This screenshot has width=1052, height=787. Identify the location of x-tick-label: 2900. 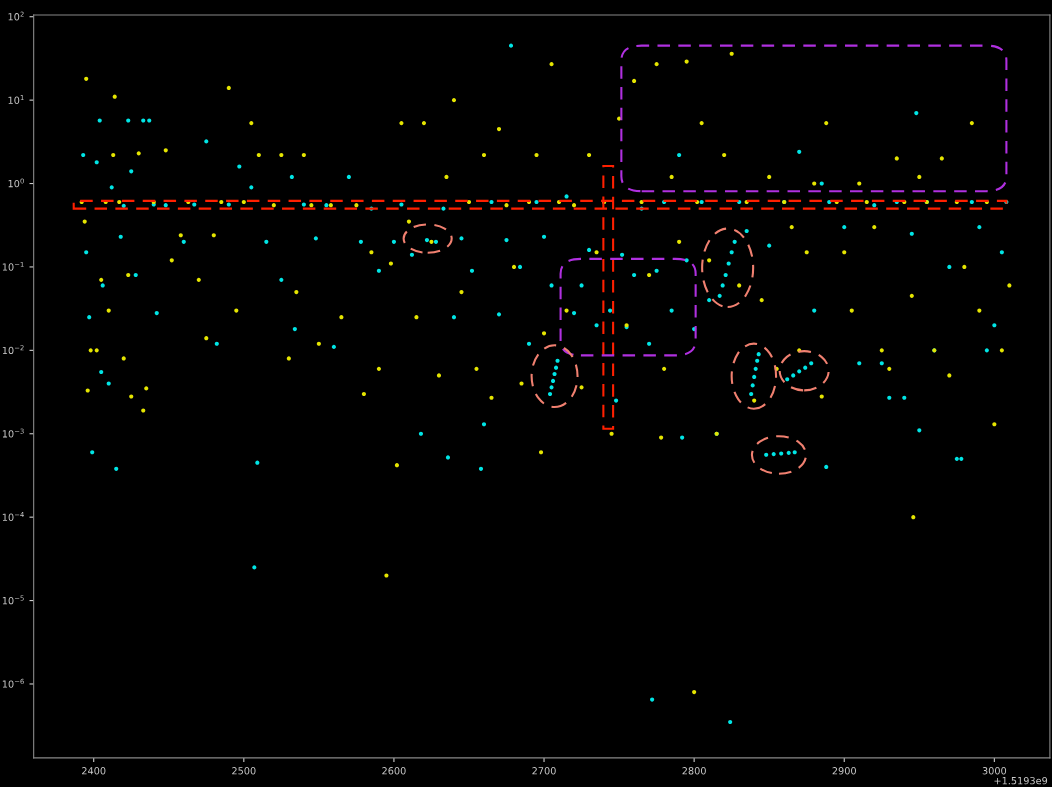
(844, 771).